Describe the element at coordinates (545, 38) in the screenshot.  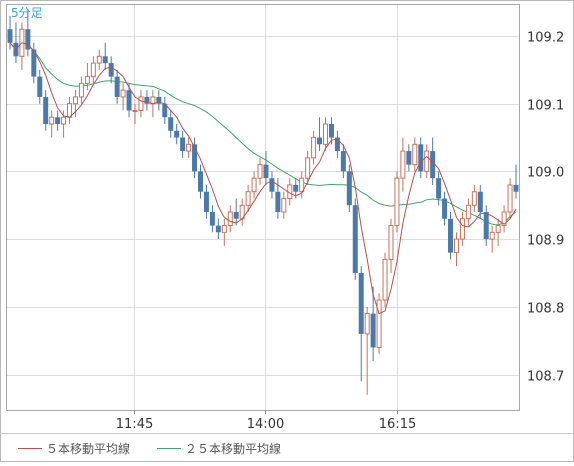
I see `y-tick-label: 109.2` at that location.